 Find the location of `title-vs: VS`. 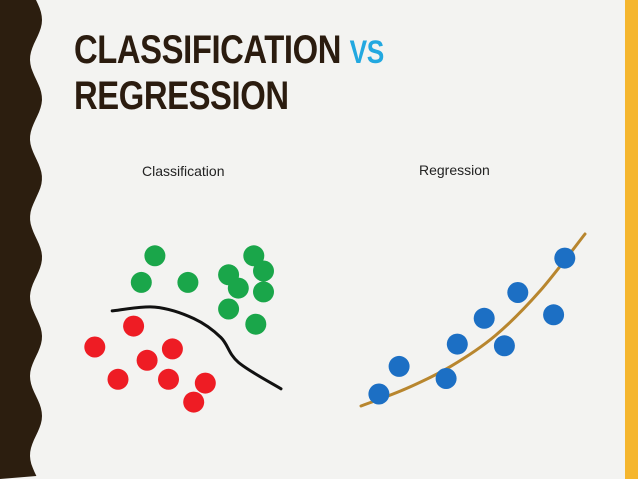

title-vs: VS is located at coordinates (367, 52).